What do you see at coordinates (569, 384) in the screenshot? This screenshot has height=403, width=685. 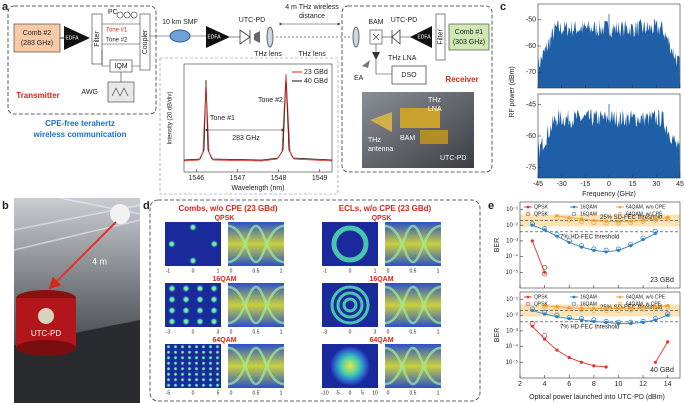 I see `x-tick-label: 6` at bounding box center [569, 384].